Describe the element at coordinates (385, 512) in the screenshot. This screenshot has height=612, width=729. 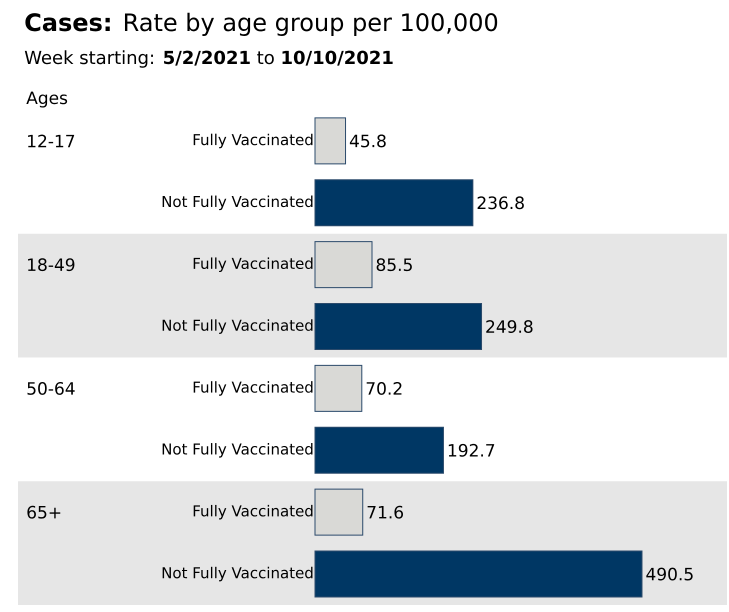
I see `data-label: 71.6` at that location.